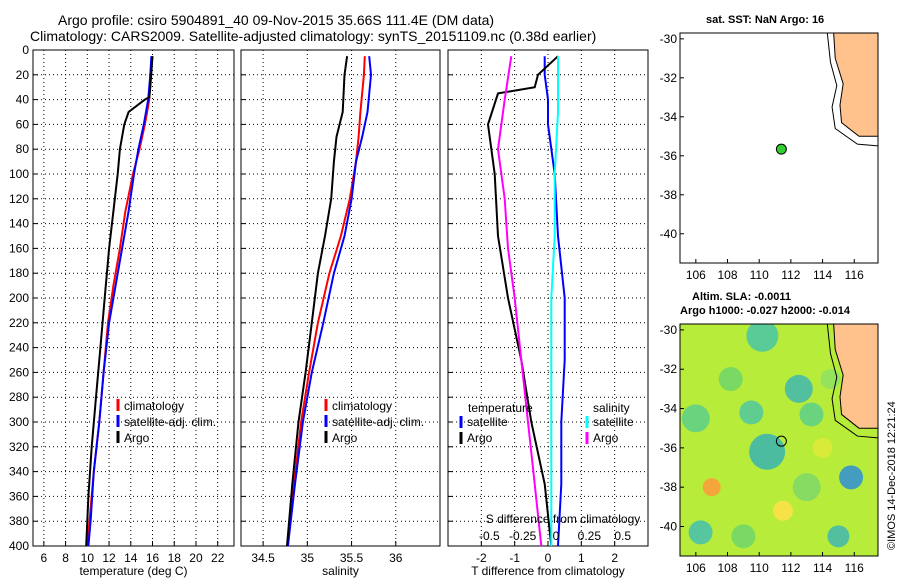 This screenshot has width=900, height=580. Describe the element at coordinates (19, 496) in the screenshot. I see `y-tick-label: 360` at that location.